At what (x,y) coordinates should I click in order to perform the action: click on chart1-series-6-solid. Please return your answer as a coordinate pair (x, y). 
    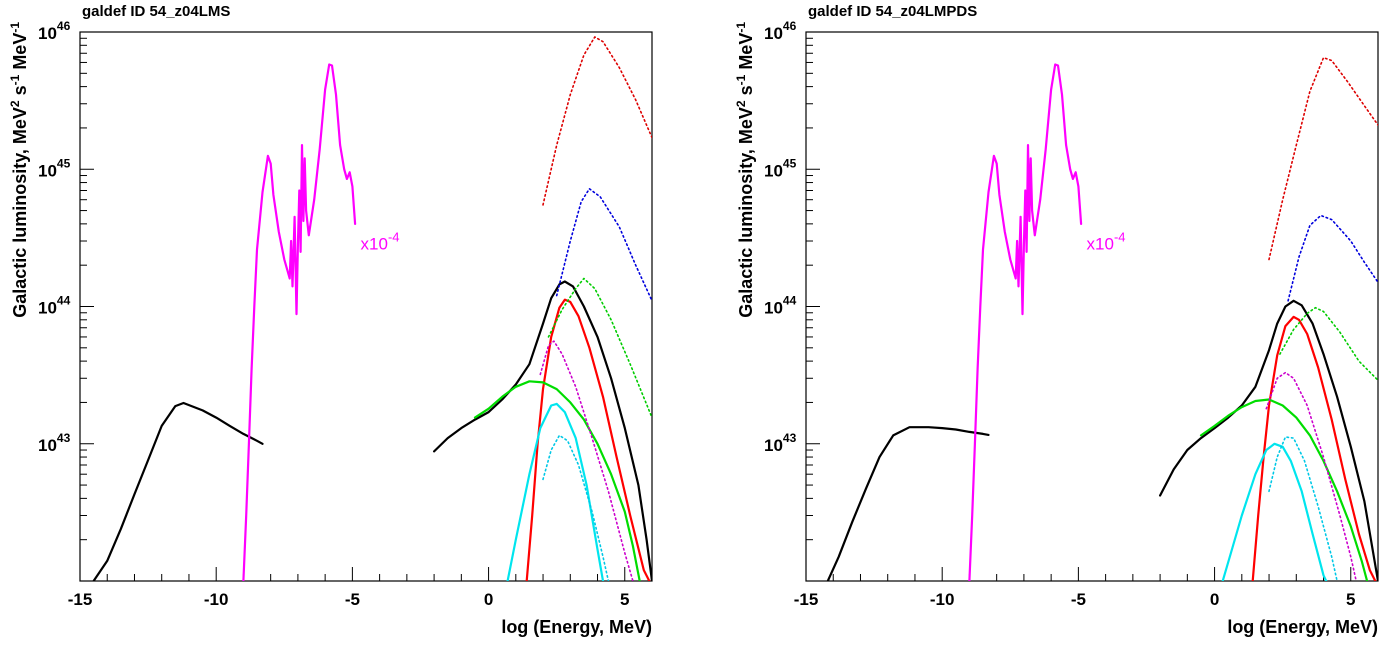
    Looking at the image, I should click on (555, 491).